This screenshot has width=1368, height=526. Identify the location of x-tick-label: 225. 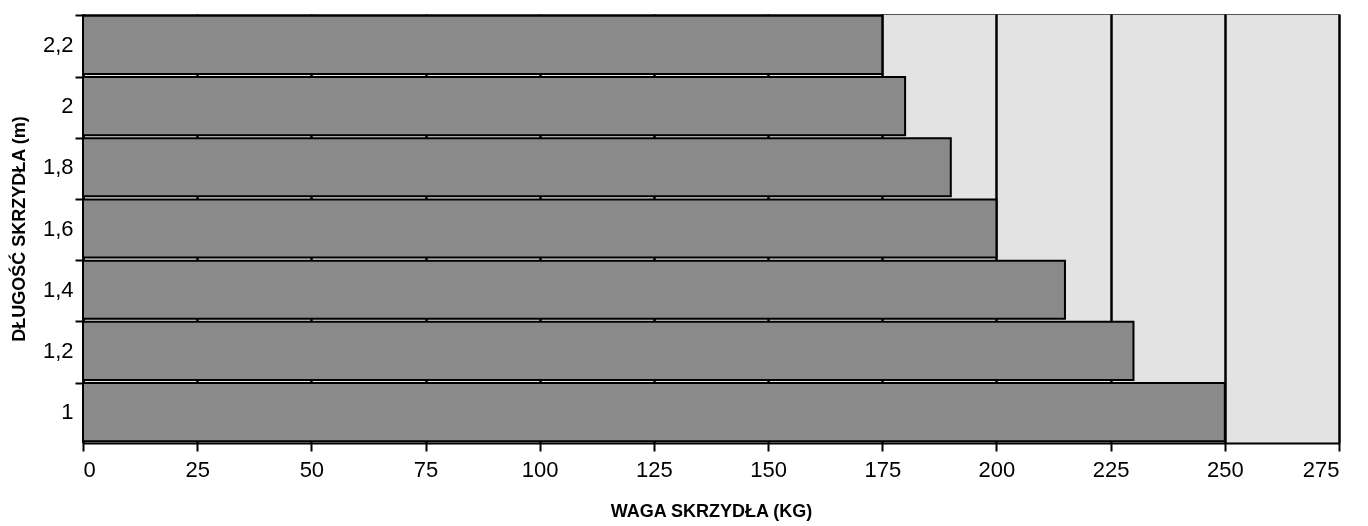
(1111, 469).